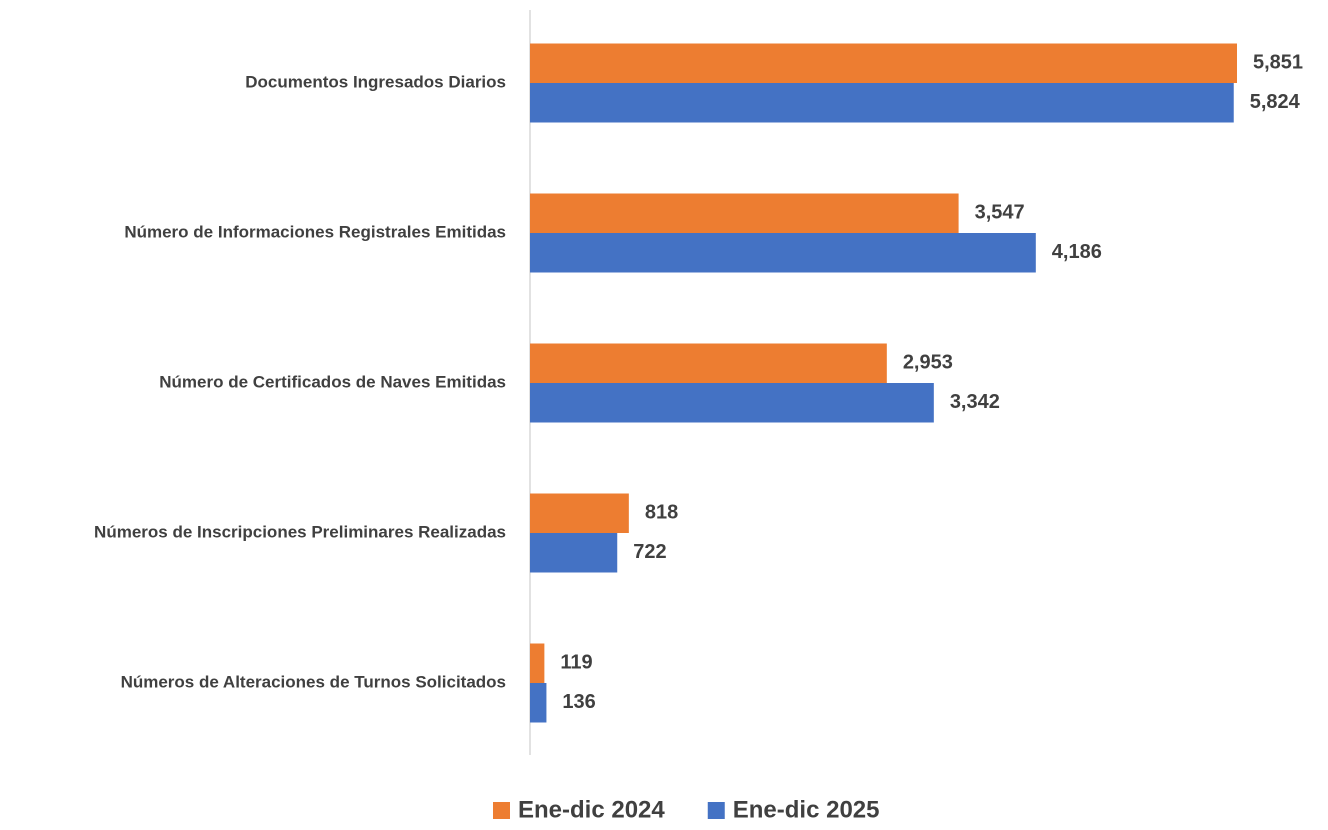 Image resolution: width=1328 pixels, height=830 pixels. What do you see at coordinates (332, 381) in the screenshot?
I see `y-tick-label: Número de Certificados de Naves Emitidas` at bounding box center [332, 381].